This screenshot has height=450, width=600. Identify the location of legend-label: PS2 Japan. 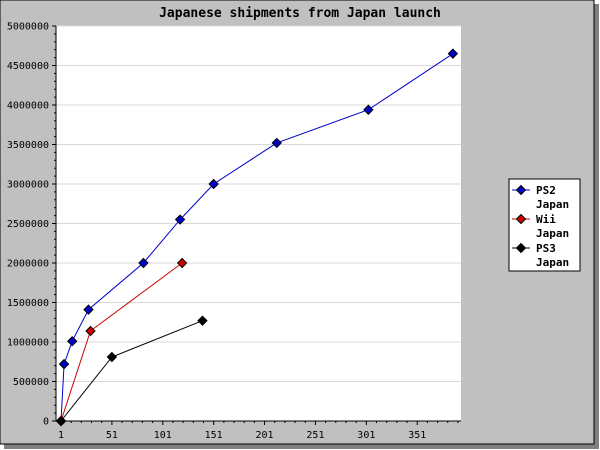
(552, 197).